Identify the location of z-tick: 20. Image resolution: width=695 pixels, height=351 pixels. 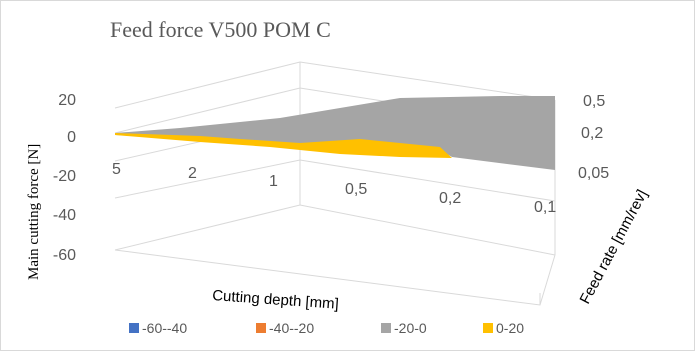
(67, 100).